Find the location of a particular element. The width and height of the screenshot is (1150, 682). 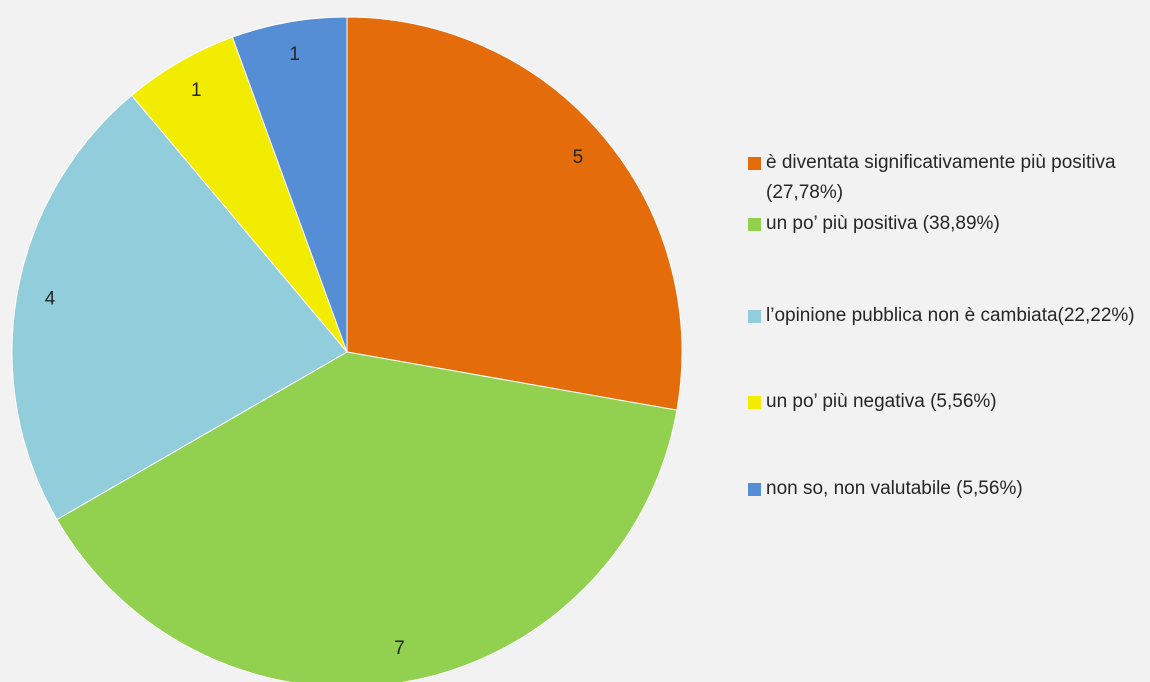

legend-label: un po’ più positiva (38,89%) is located at coordinates (883, 223).